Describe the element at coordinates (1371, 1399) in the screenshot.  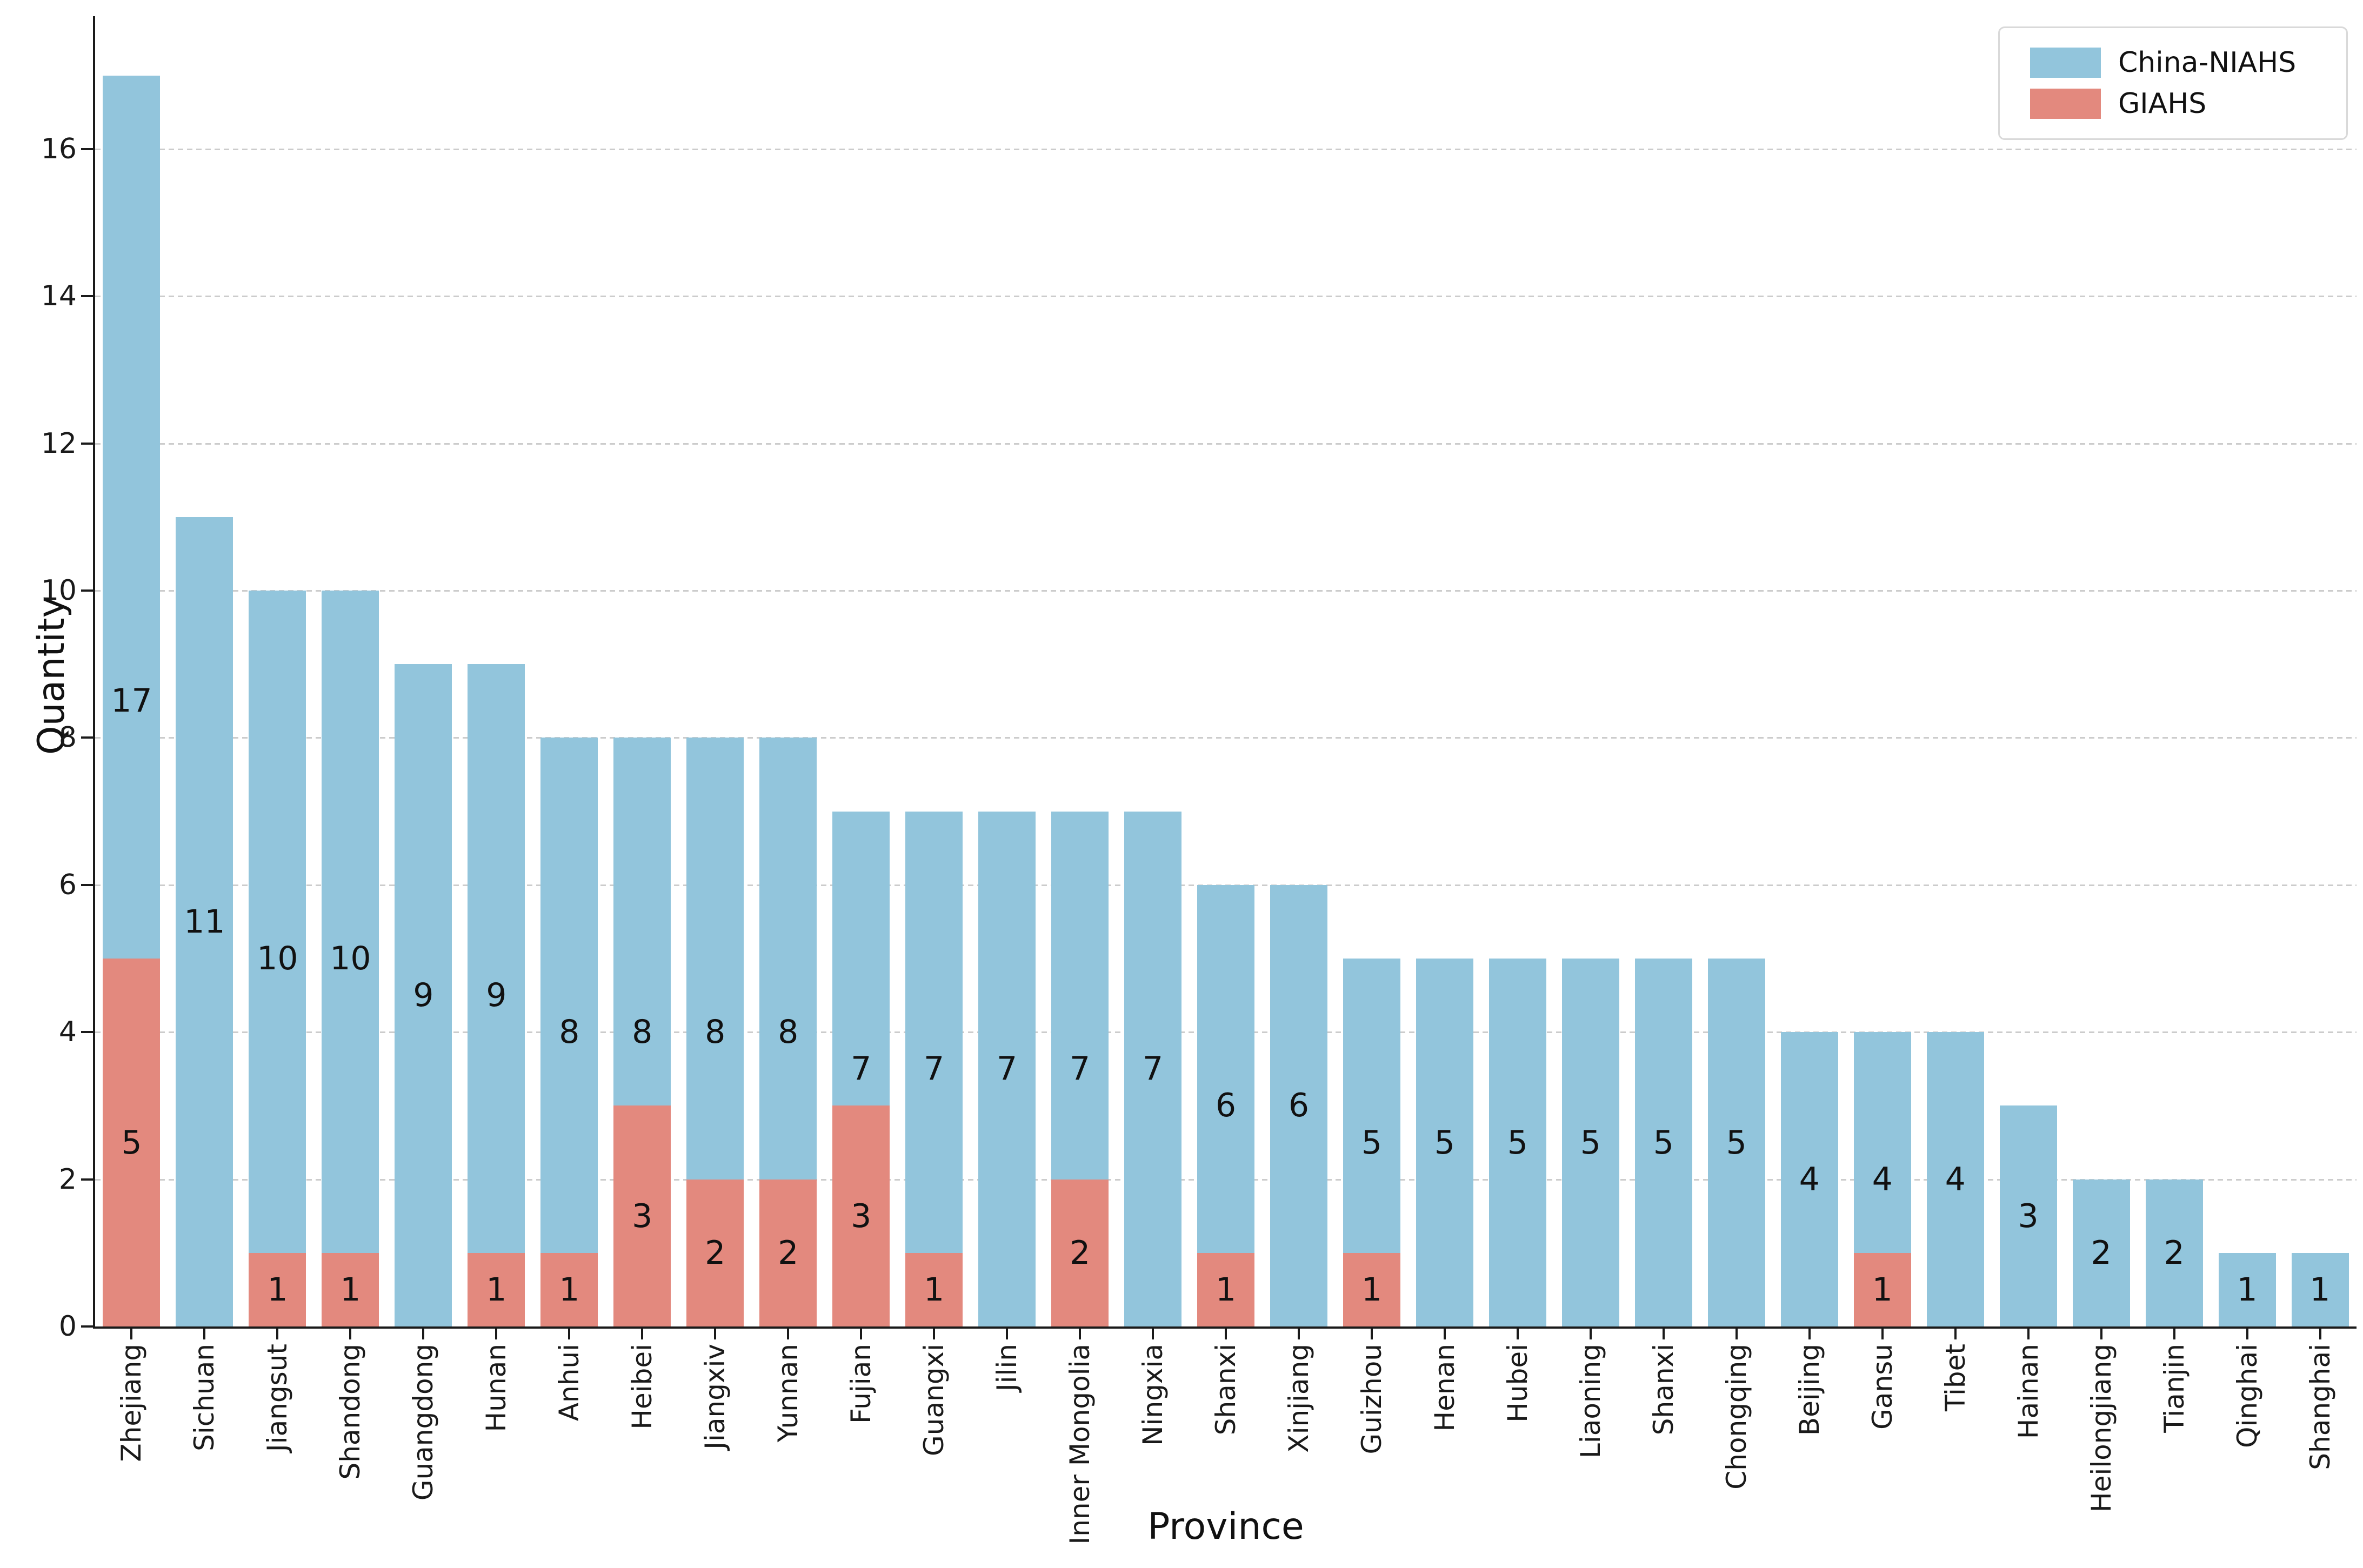
I see `x-tick-label: Guizhou` at that location.